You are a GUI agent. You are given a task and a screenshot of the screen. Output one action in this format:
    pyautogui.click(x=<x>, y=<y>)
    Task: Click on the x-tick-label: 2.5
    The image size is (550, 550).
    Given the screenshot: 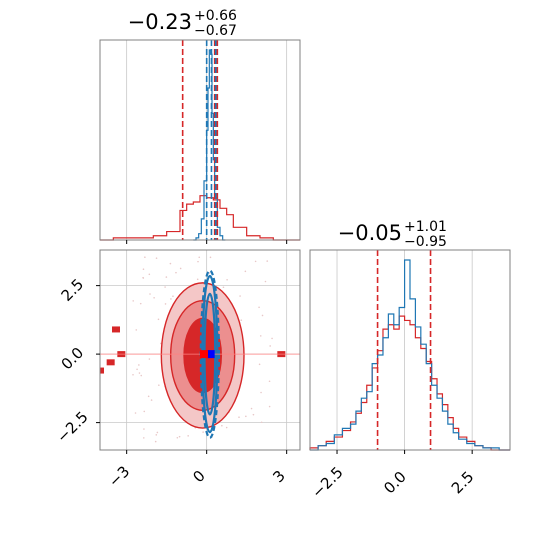 What is the action you would take?
    pyautogui.click(x=463, y=483)
    